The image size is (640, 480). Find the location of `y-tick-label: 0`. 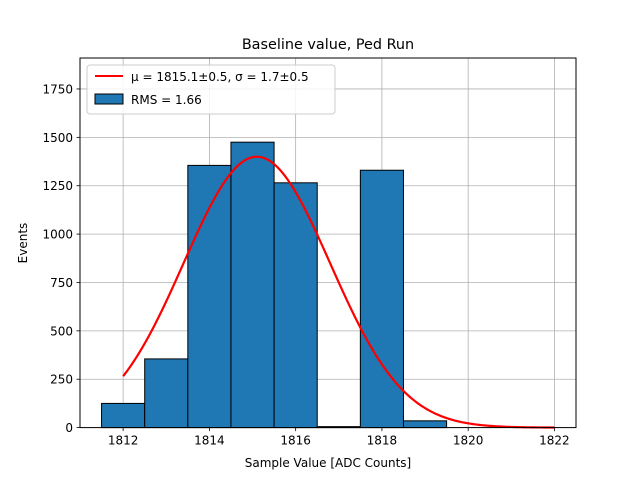

y-tick-label: 0 is located at coordinates (69, 428).